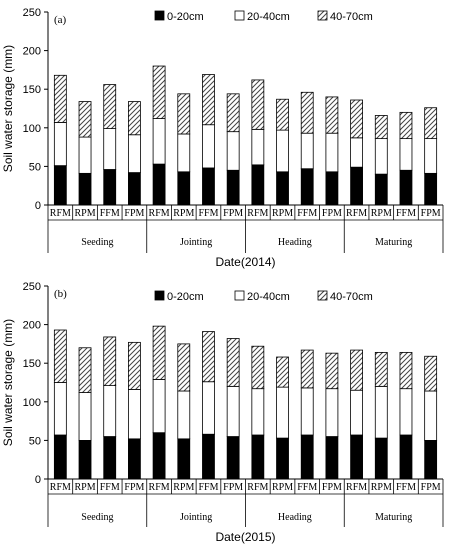  Describe the element at coordinates (351, 17) in the screenshot. I see `legend-label: 40-70cm` at that location.